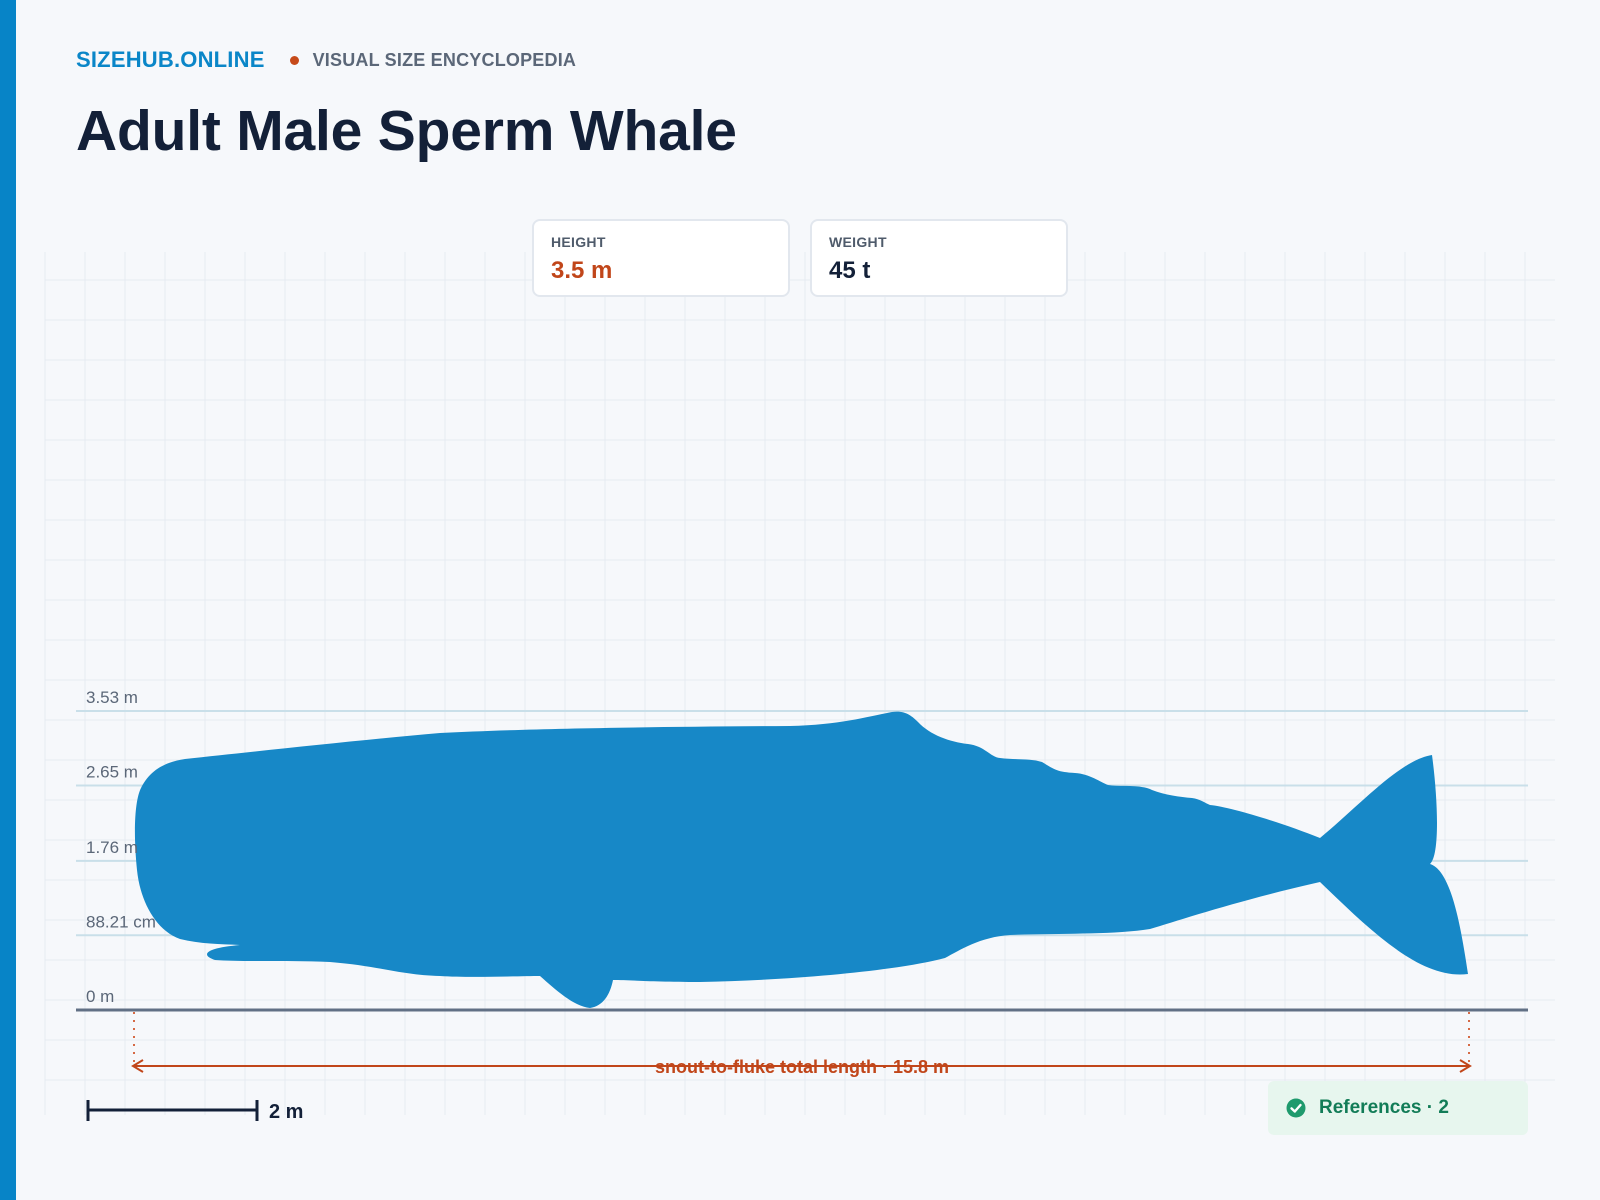 The height and width of the screenshot is (1200, 1600). I want to click on left-accent-bar, so click(8, 600).